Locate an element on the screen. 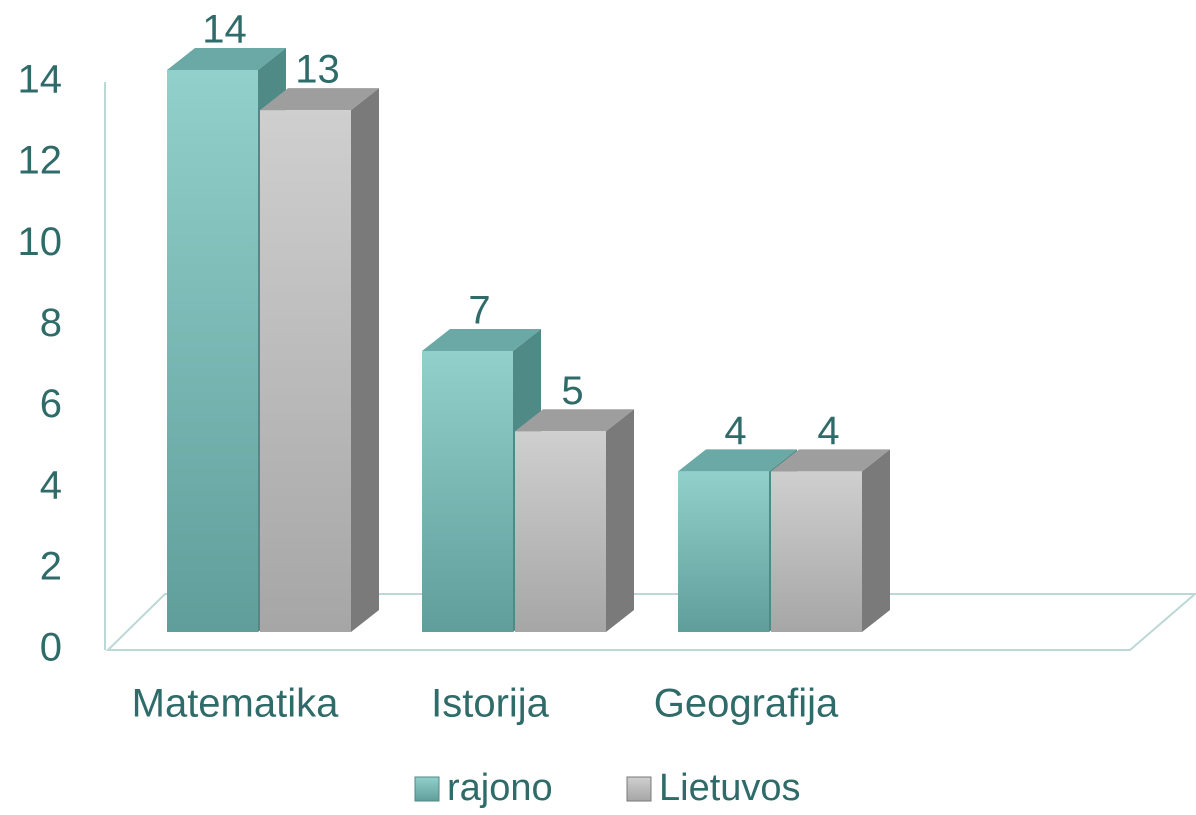 The height and width of the screenshot is (815, 1196). y-tick-label: 2 is located at coordinates (51, 566).